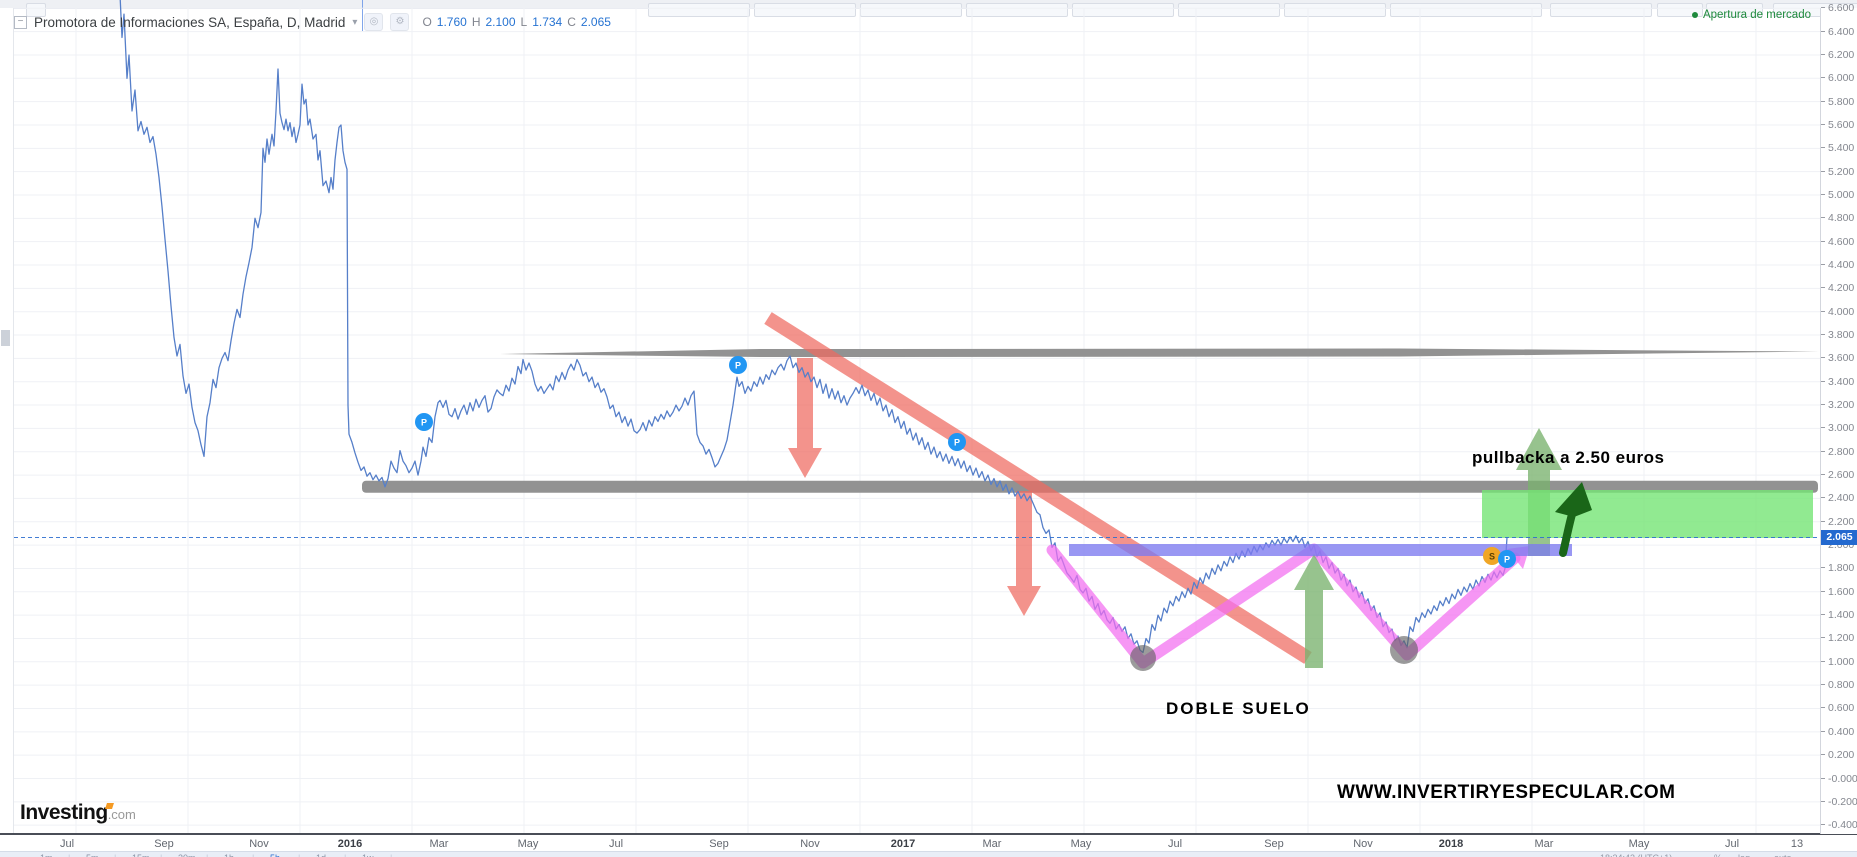  I want to click on timeframe-button: 5m, so click(92, 855).